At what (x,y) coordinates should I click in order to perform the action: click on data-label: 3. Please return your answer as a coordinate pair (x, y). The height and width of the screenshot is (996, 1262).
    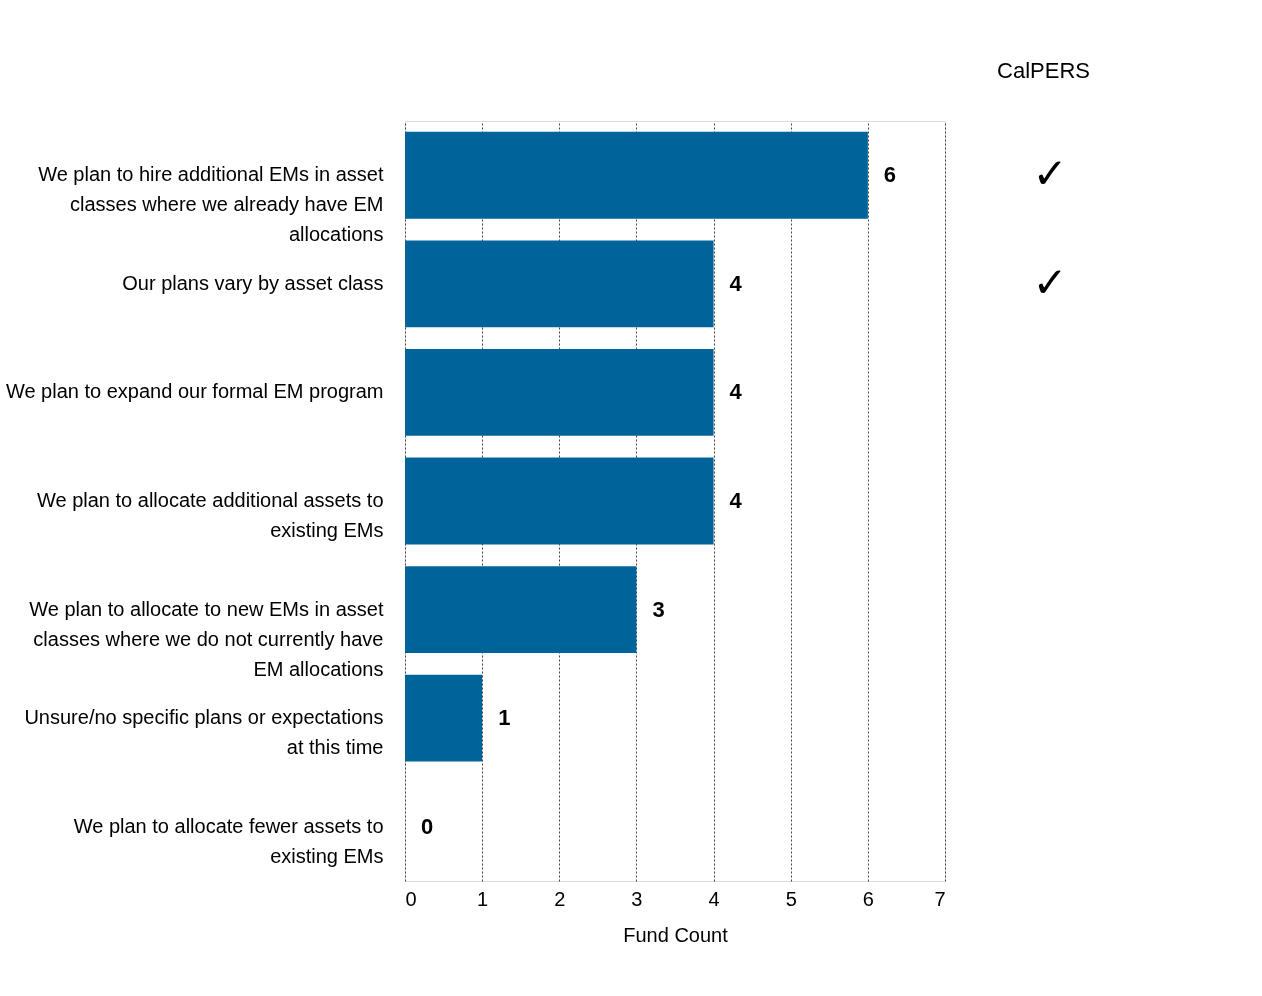
    Looking at the image, I should click on (658, 609).